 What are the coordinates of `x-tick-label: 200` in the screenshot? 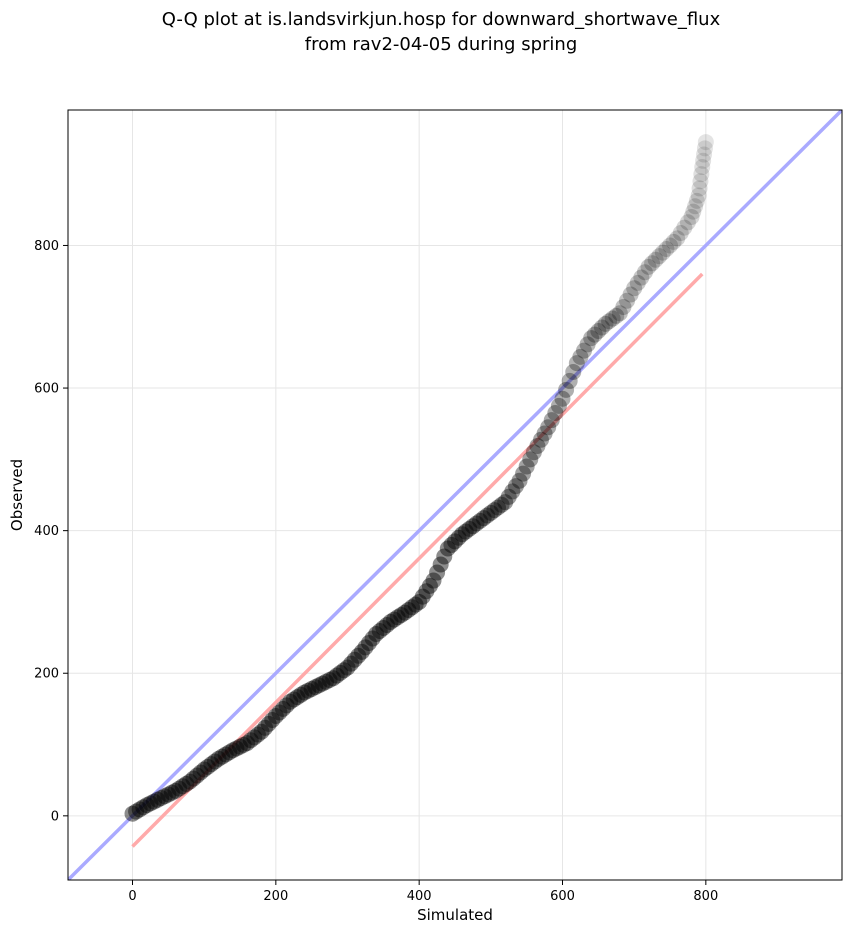 It's located at (275, 896).